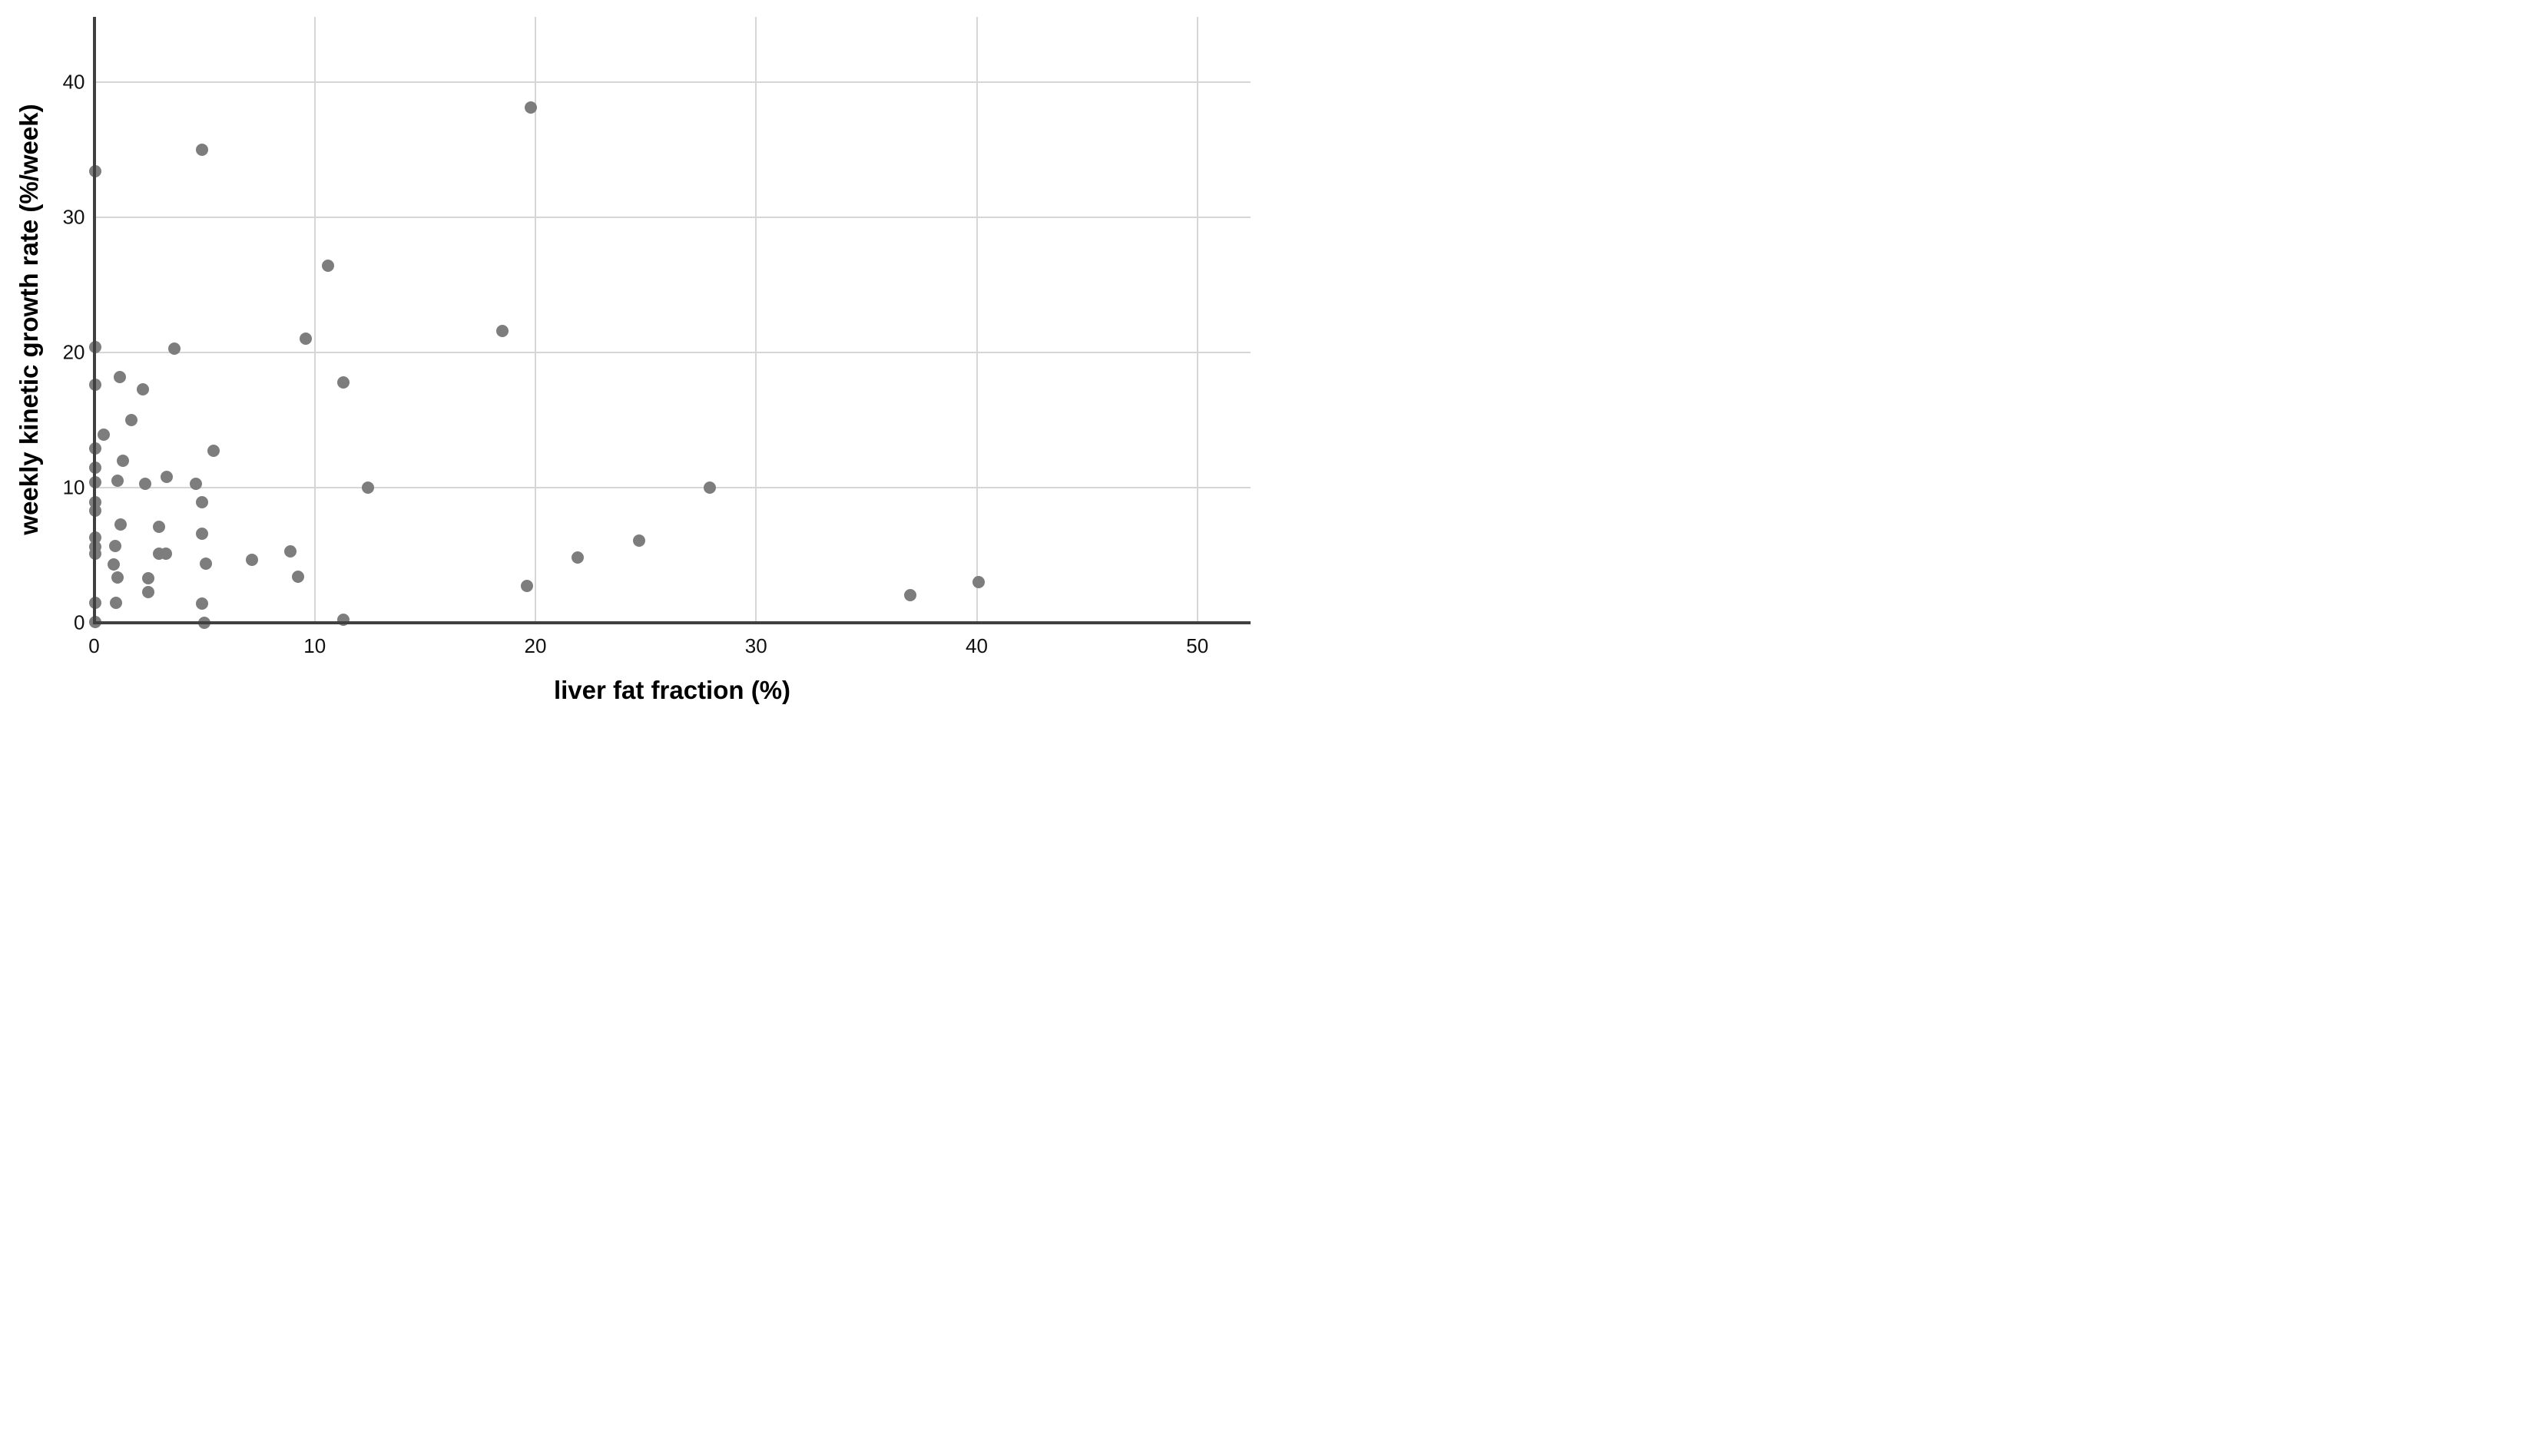  I want to click on x-axis-line, so click(671, 622).